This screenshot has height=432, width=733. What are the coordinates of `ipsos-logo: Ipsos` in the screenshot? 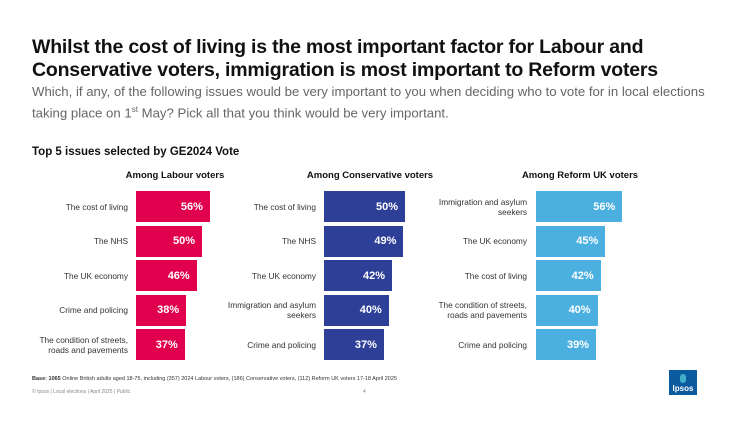 It's located at (683, 382).